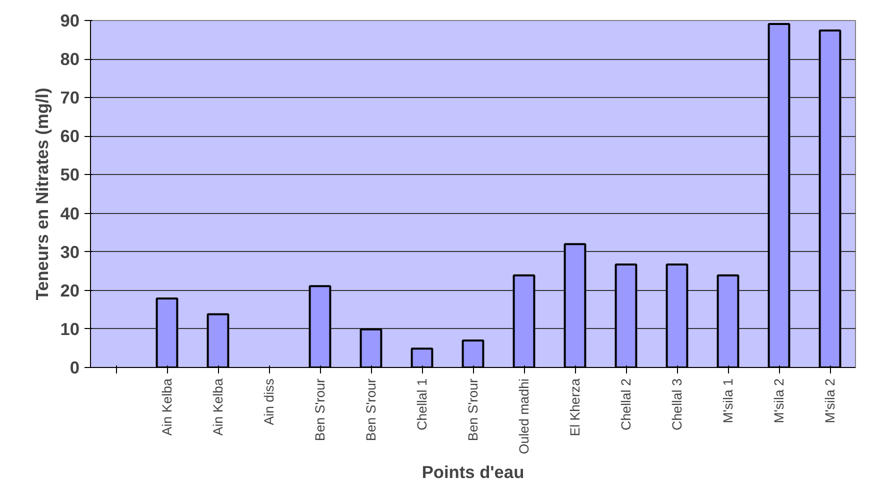  Describe the element at coordinates (626, 404) in the screenshot. I see `x-tick-label: Chellal 2` at that location.